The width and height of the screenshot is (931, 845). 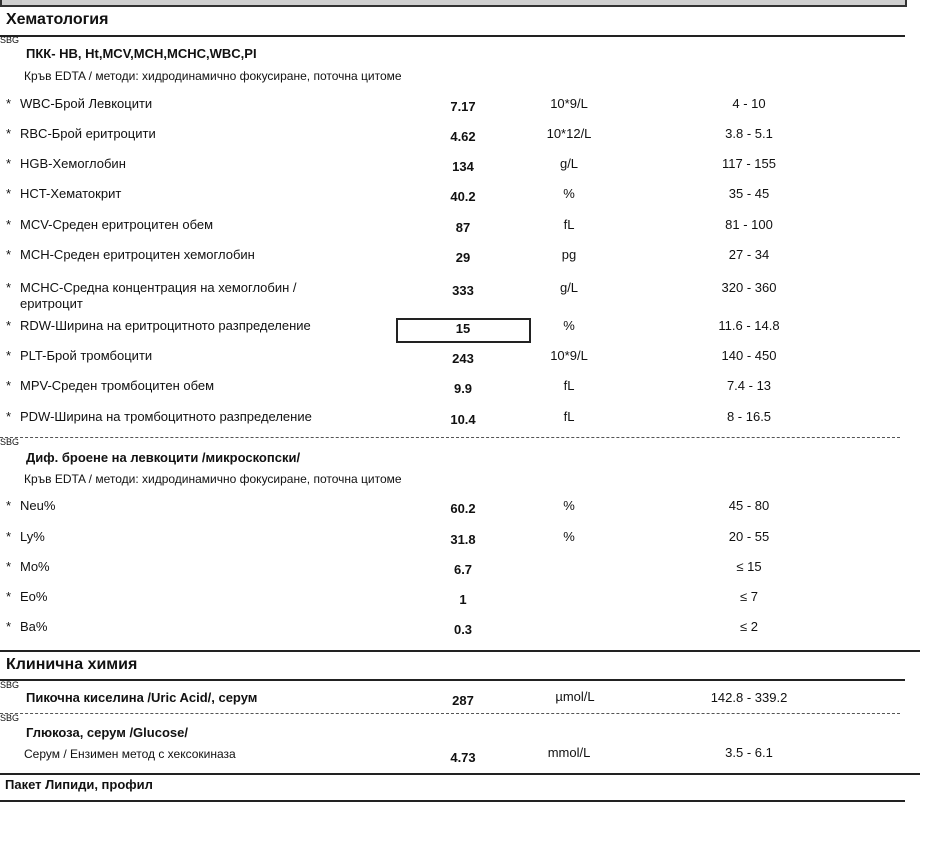 What do you see at coordinates (569, 254) in the screenshot?
I see `unit: pg` at bounding box center [569, 254].